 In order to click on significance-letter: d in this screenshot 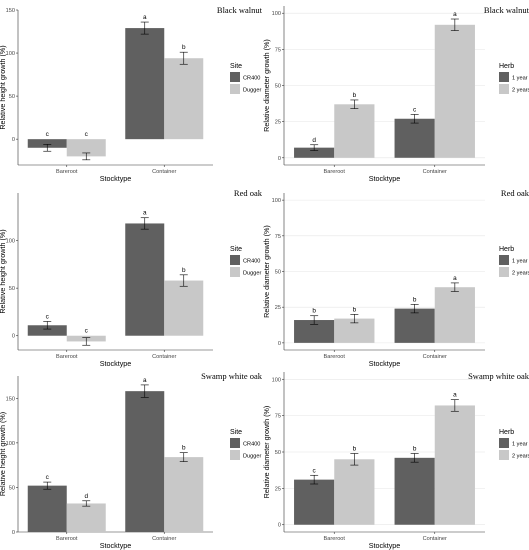, I will do `click(86, 496)`.